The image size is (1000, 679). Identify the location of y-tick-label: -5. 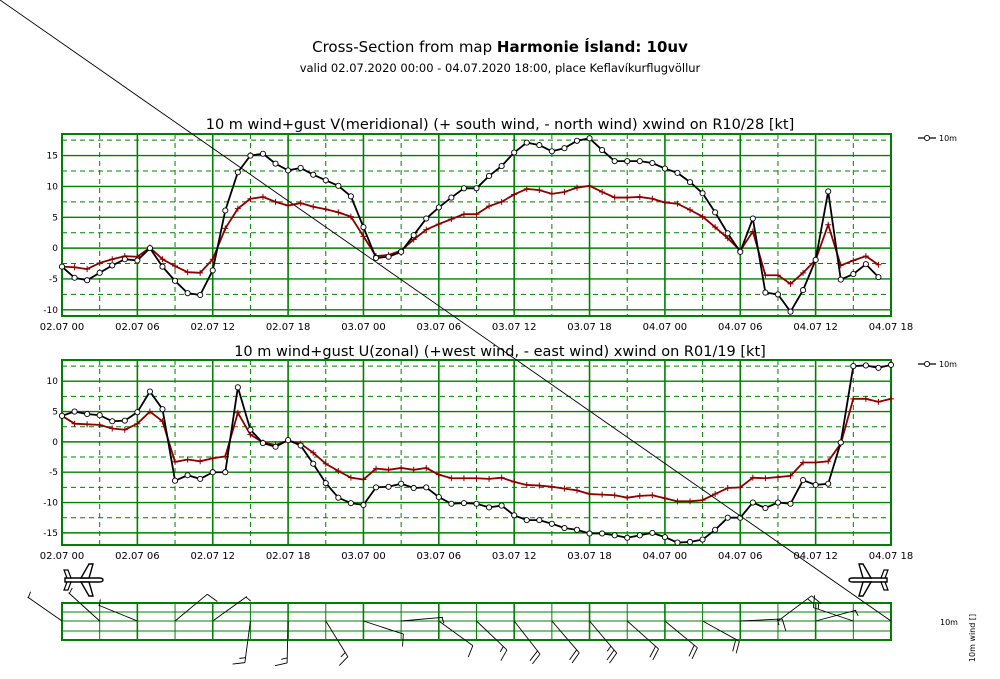
(53, 473).